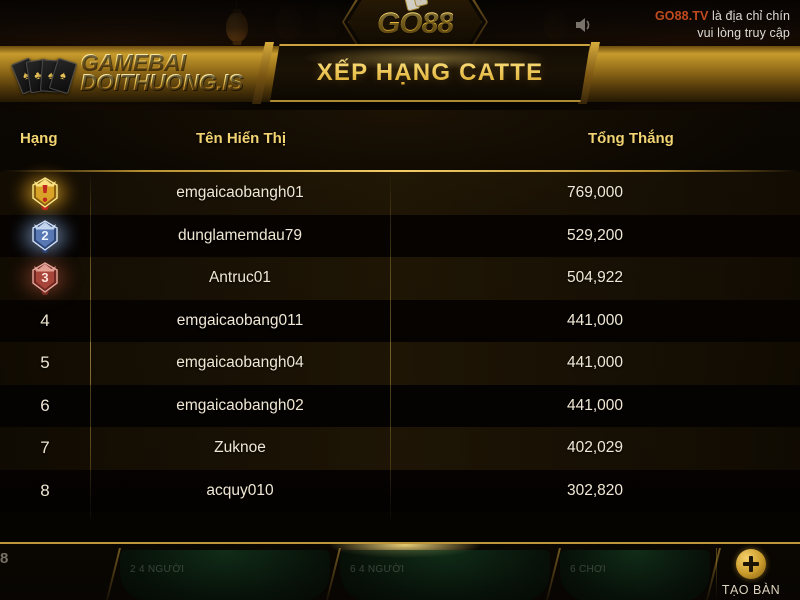  I want to click on rank-medal-cell: 2, so click(45, 235).